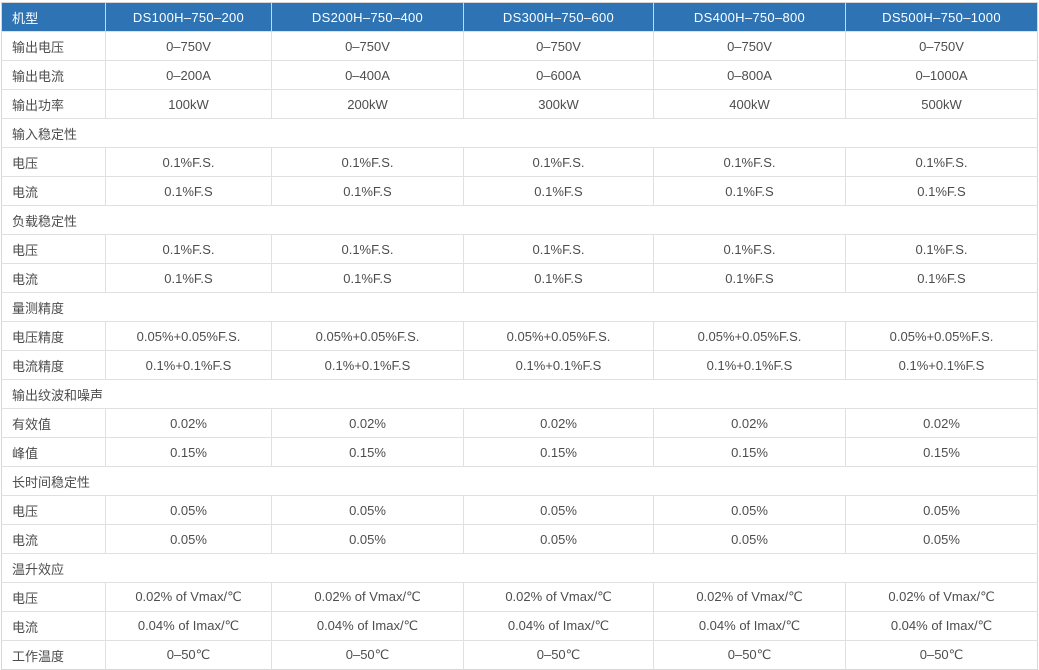  I want to click on cell-value: 0–800A, so click(749, 75).